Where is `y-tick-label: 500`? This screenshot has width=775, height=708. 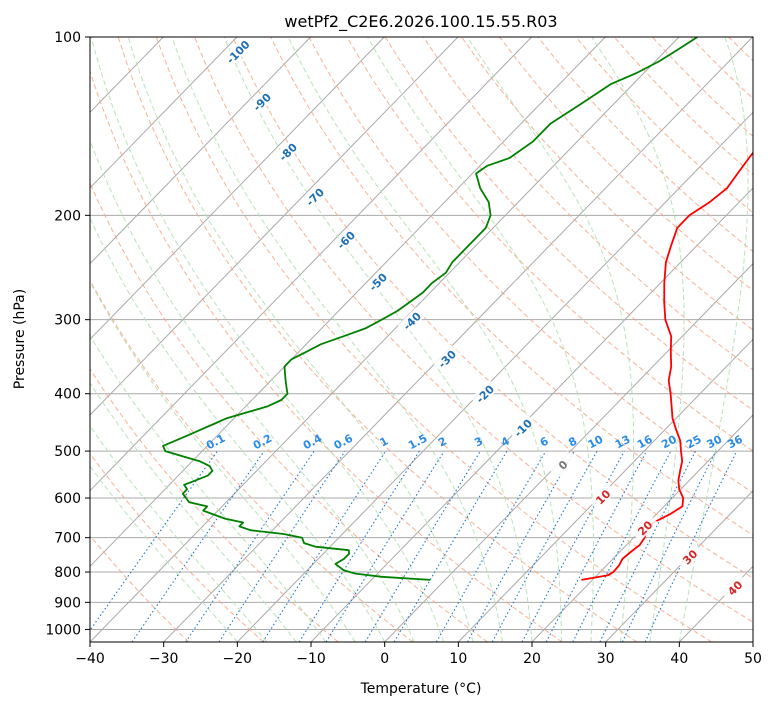 y-tick-label: 500 is located at coordinates (67, 452).